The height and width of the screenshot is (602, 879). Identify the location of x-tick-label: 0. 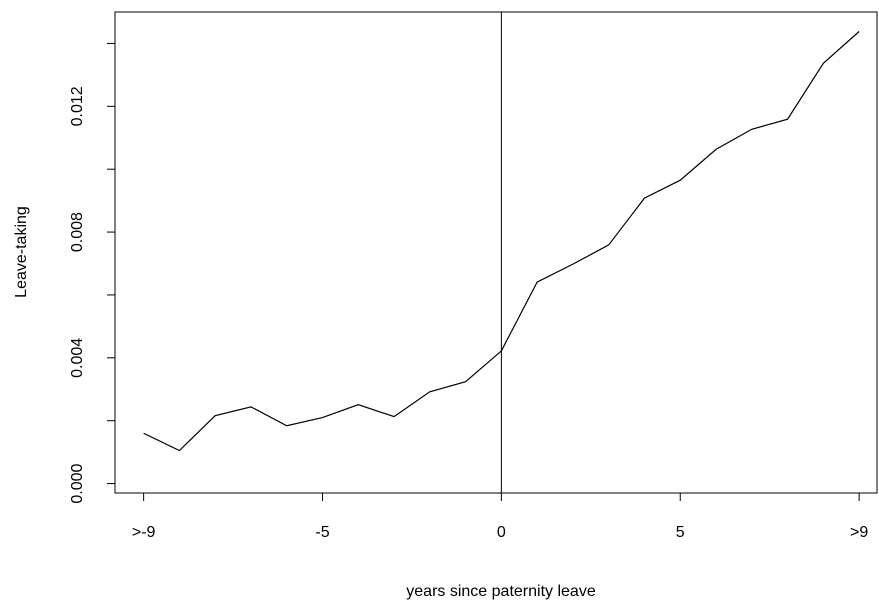
(501, 532).